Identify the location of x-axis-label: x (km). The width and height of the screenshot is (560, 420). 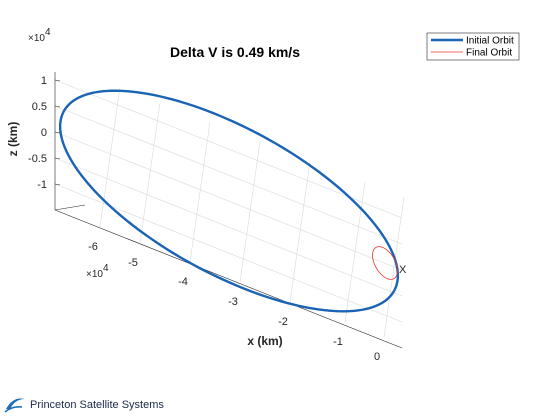
(264, 341).